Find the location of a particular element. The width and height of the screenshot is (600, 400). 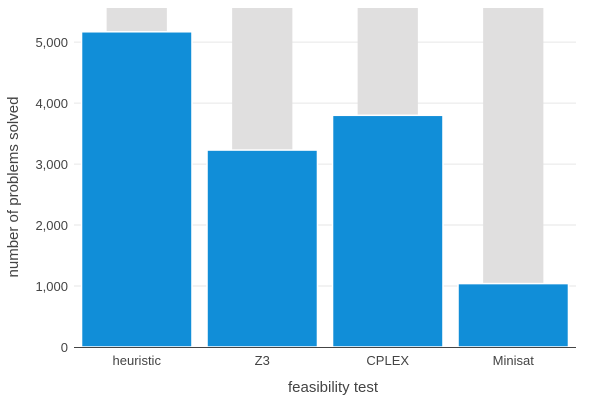

background-bar-cplex is located at coordinates (387, 62).